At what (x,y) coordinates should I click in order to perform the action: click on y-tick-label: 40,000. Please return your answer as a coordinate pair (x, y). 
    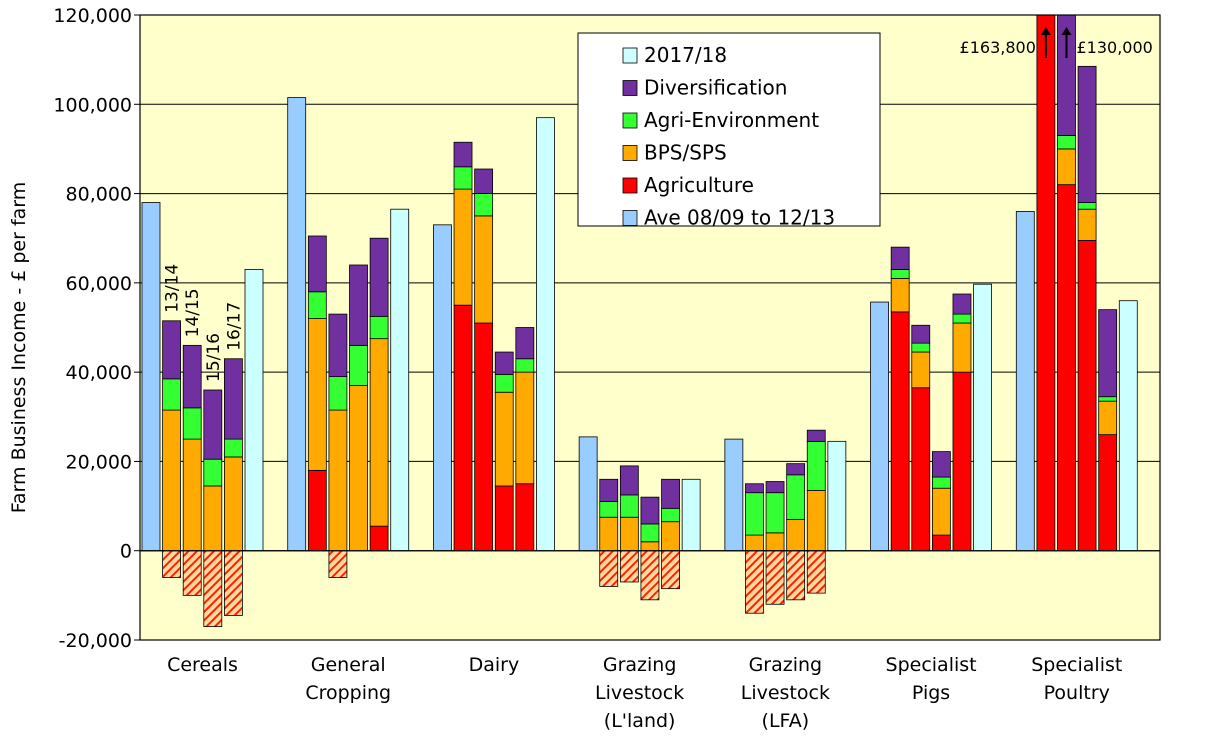
    Looking at the image, I should click on (99, 373).